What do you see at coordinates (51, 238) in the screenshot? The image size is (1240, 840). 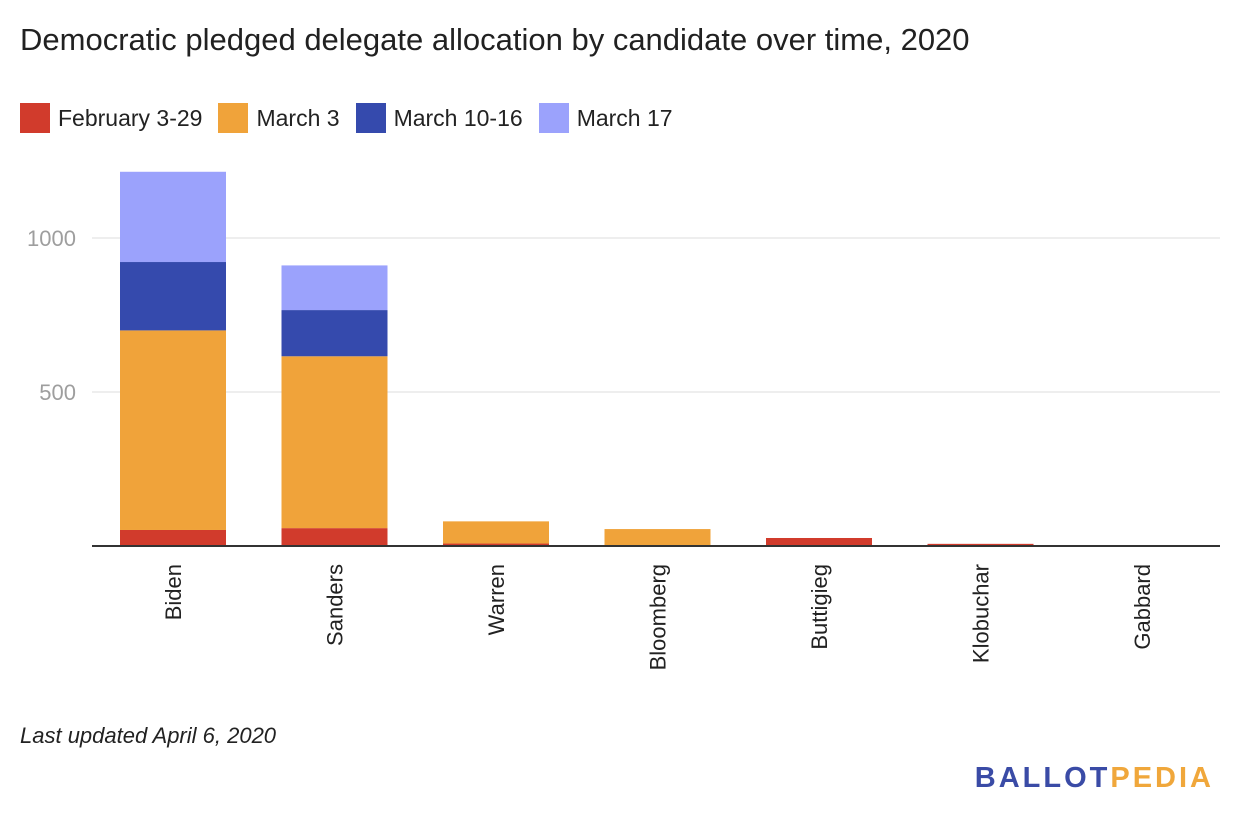 I see `y-tick-label: 1000` at bounding box center [51, 238].